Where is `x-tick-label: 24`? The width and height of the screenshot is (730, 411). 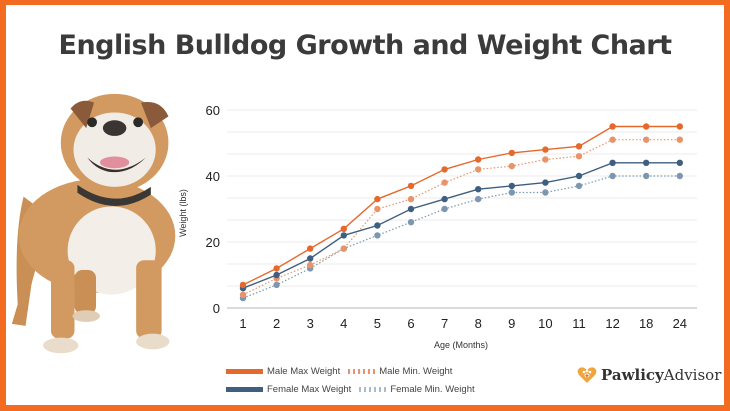 x-tick-label: 24 is located at coordinates (680, 323).